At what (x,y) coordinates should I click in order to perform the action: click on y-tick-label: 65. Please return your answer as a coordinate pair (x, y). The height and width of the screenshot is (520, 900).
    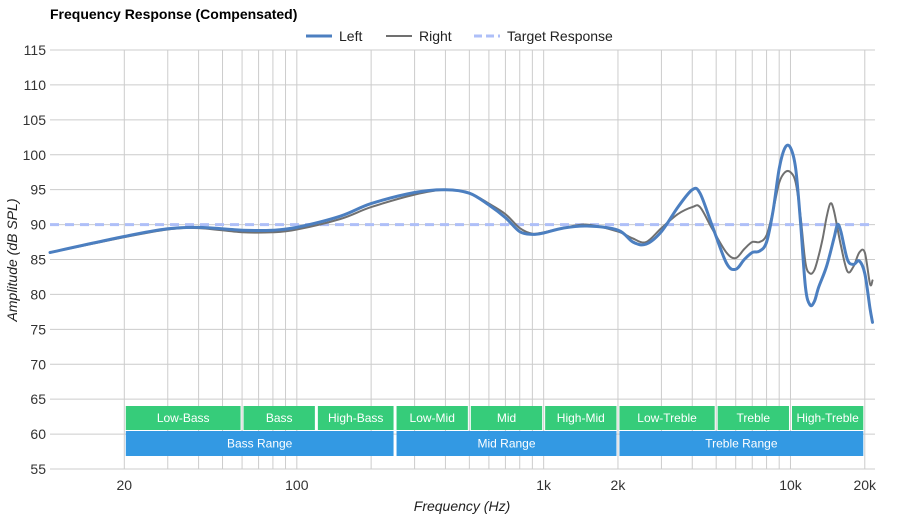
    Looking at the image, I should click on (38, 399).